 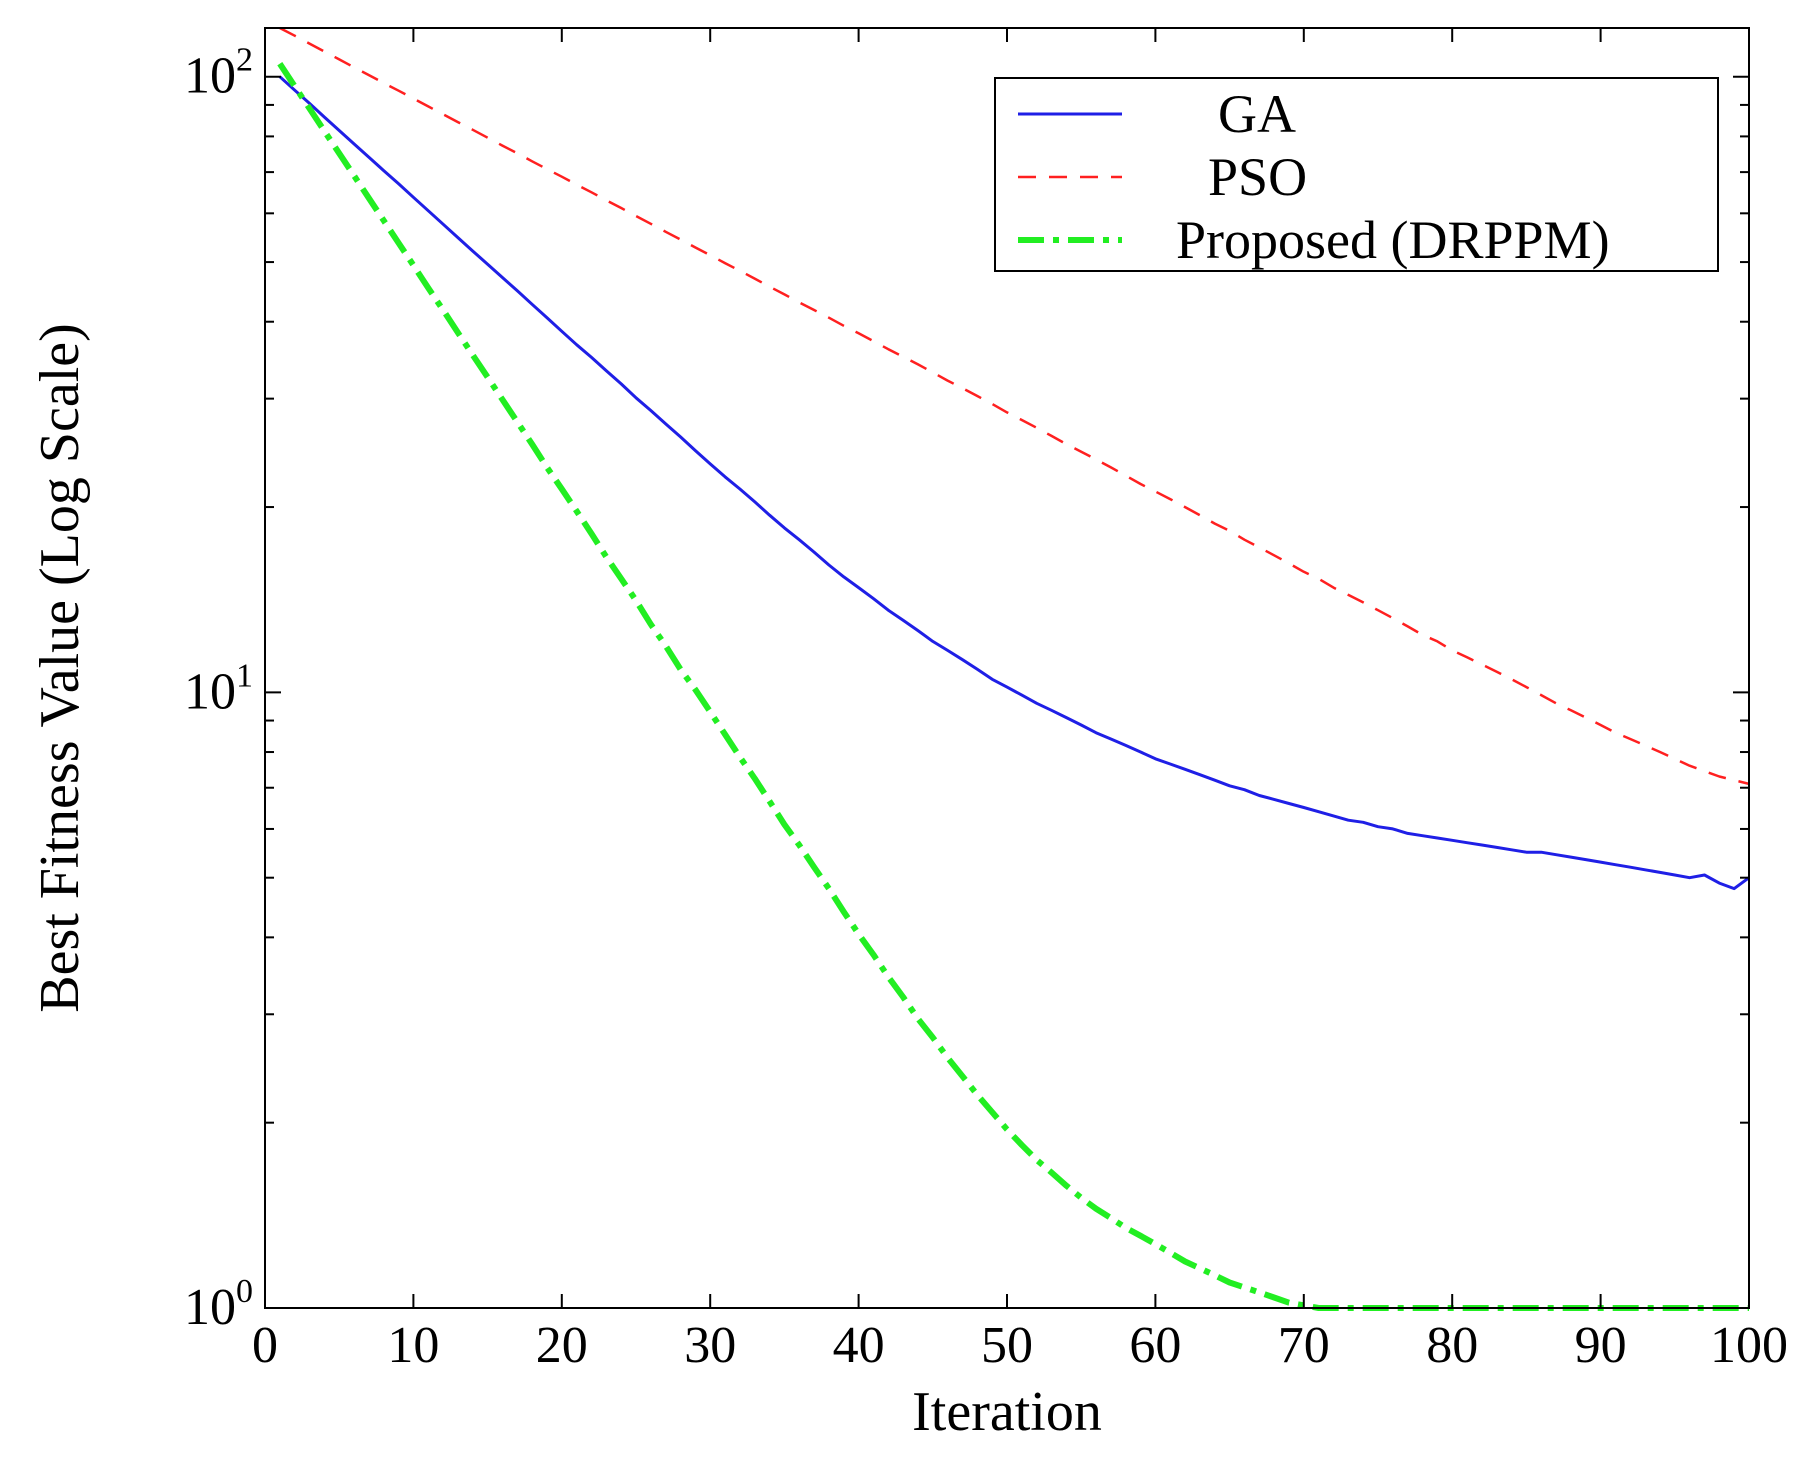 I want to click on legend-label-1: PSO, so click(x=1257, y=177).